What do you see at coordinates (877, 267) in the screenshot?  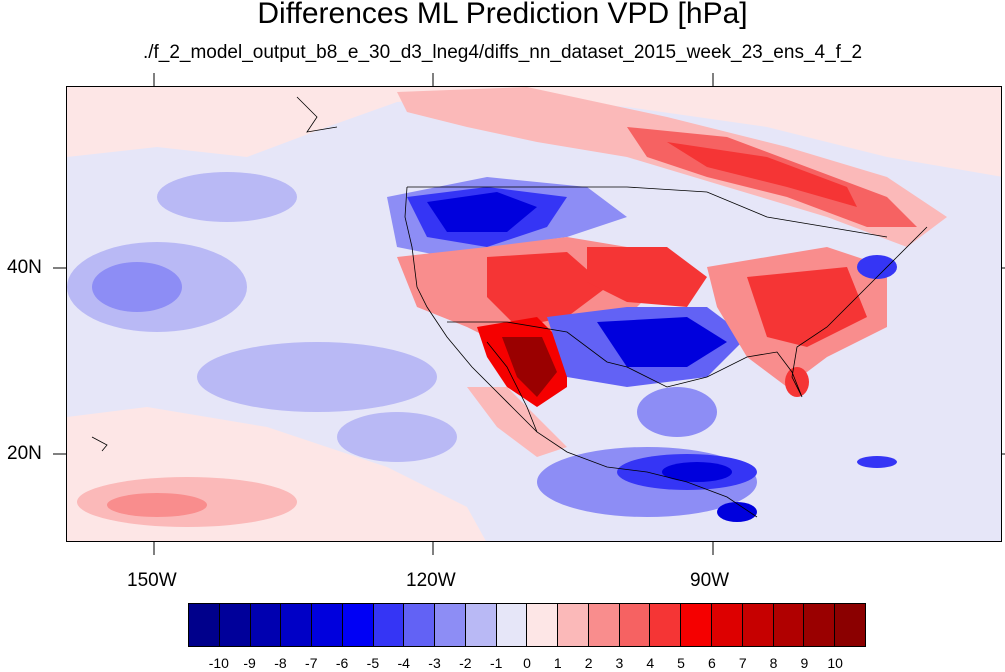 I see `field-blue-atlantic-spot` at bounding box center [877, 267].